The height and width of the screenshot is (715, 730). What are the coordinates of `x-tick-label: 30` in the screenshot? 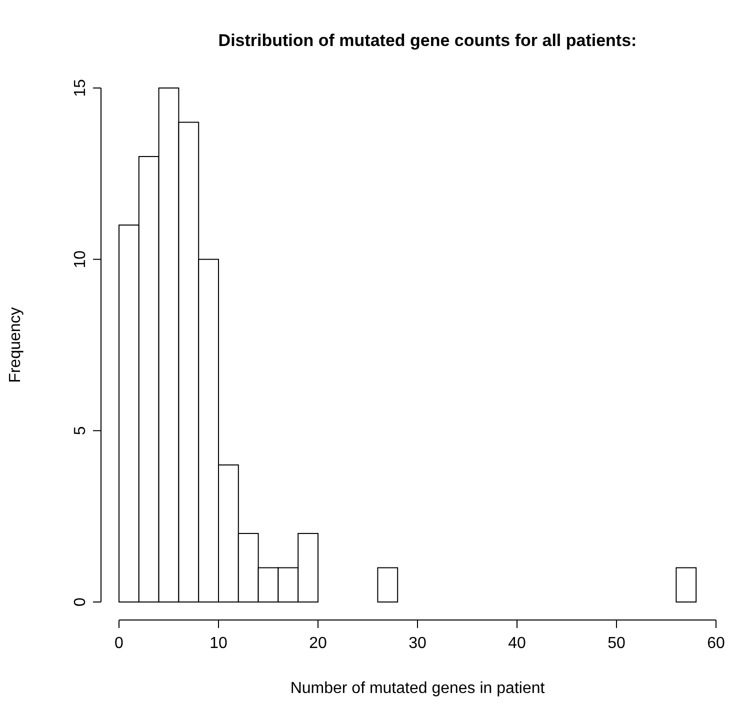 It's located at (417, 643).